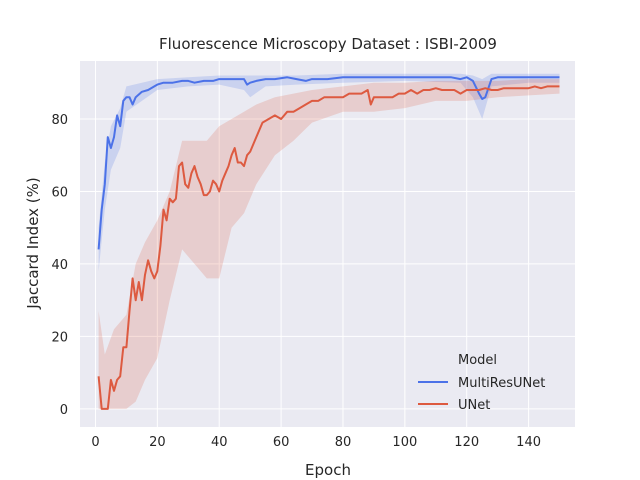  Describe the element at coordinates (343, 442) in the screenshot. I see `x-tick-label: 80` at that location.